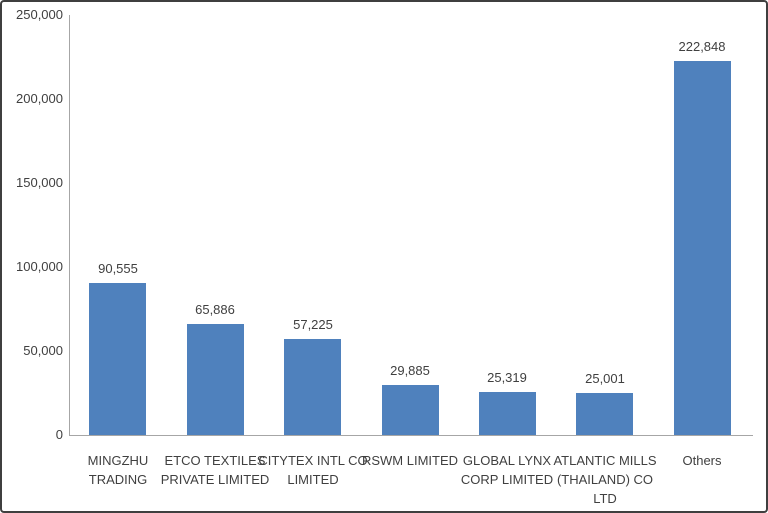 The width and height of the screenshot is (768, 513). I want to click on bar-value-label: 57,225, so click(313, 324).